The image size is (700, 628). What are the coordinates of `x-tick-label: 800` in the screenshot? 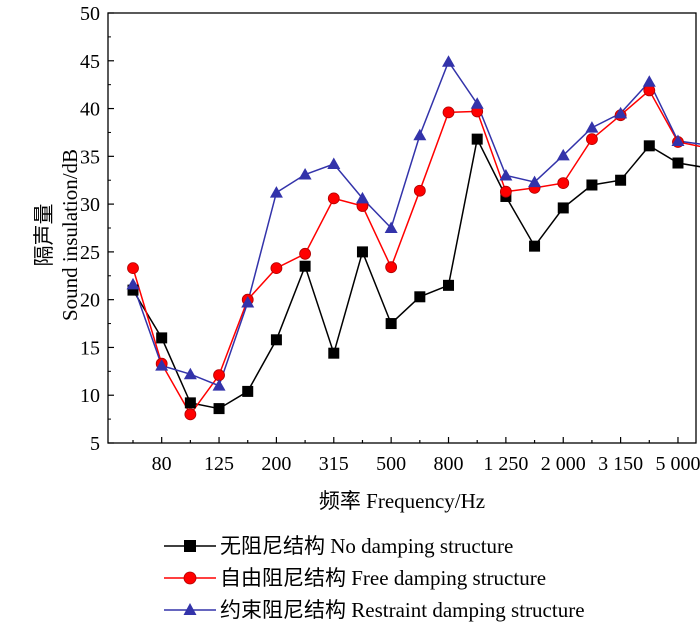 It's located at (449, 464).